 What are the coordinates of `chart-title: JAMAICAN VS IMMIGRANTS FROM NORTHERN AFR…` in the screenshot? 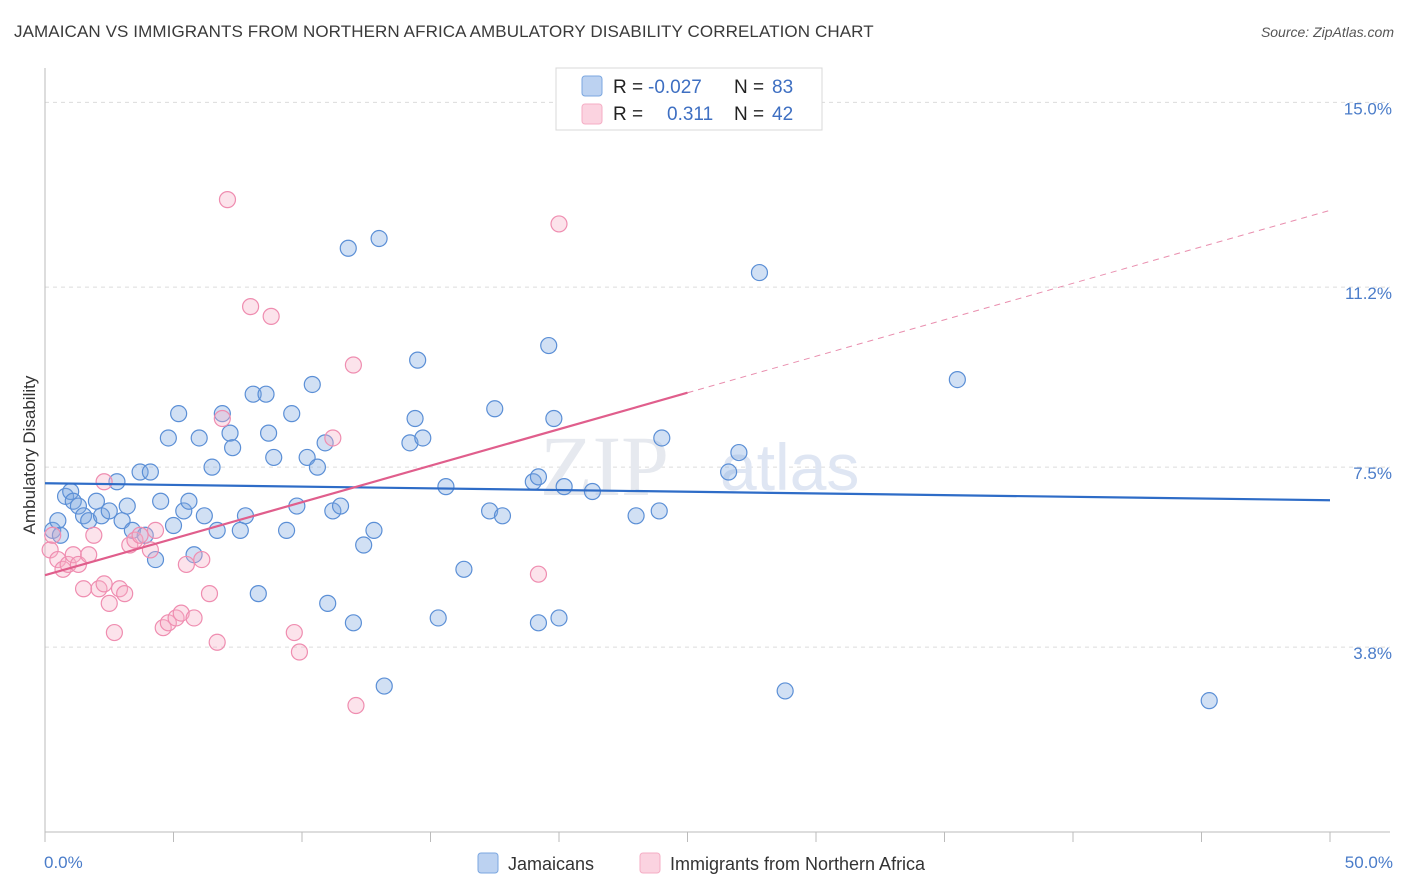 It's located at (444, 31).